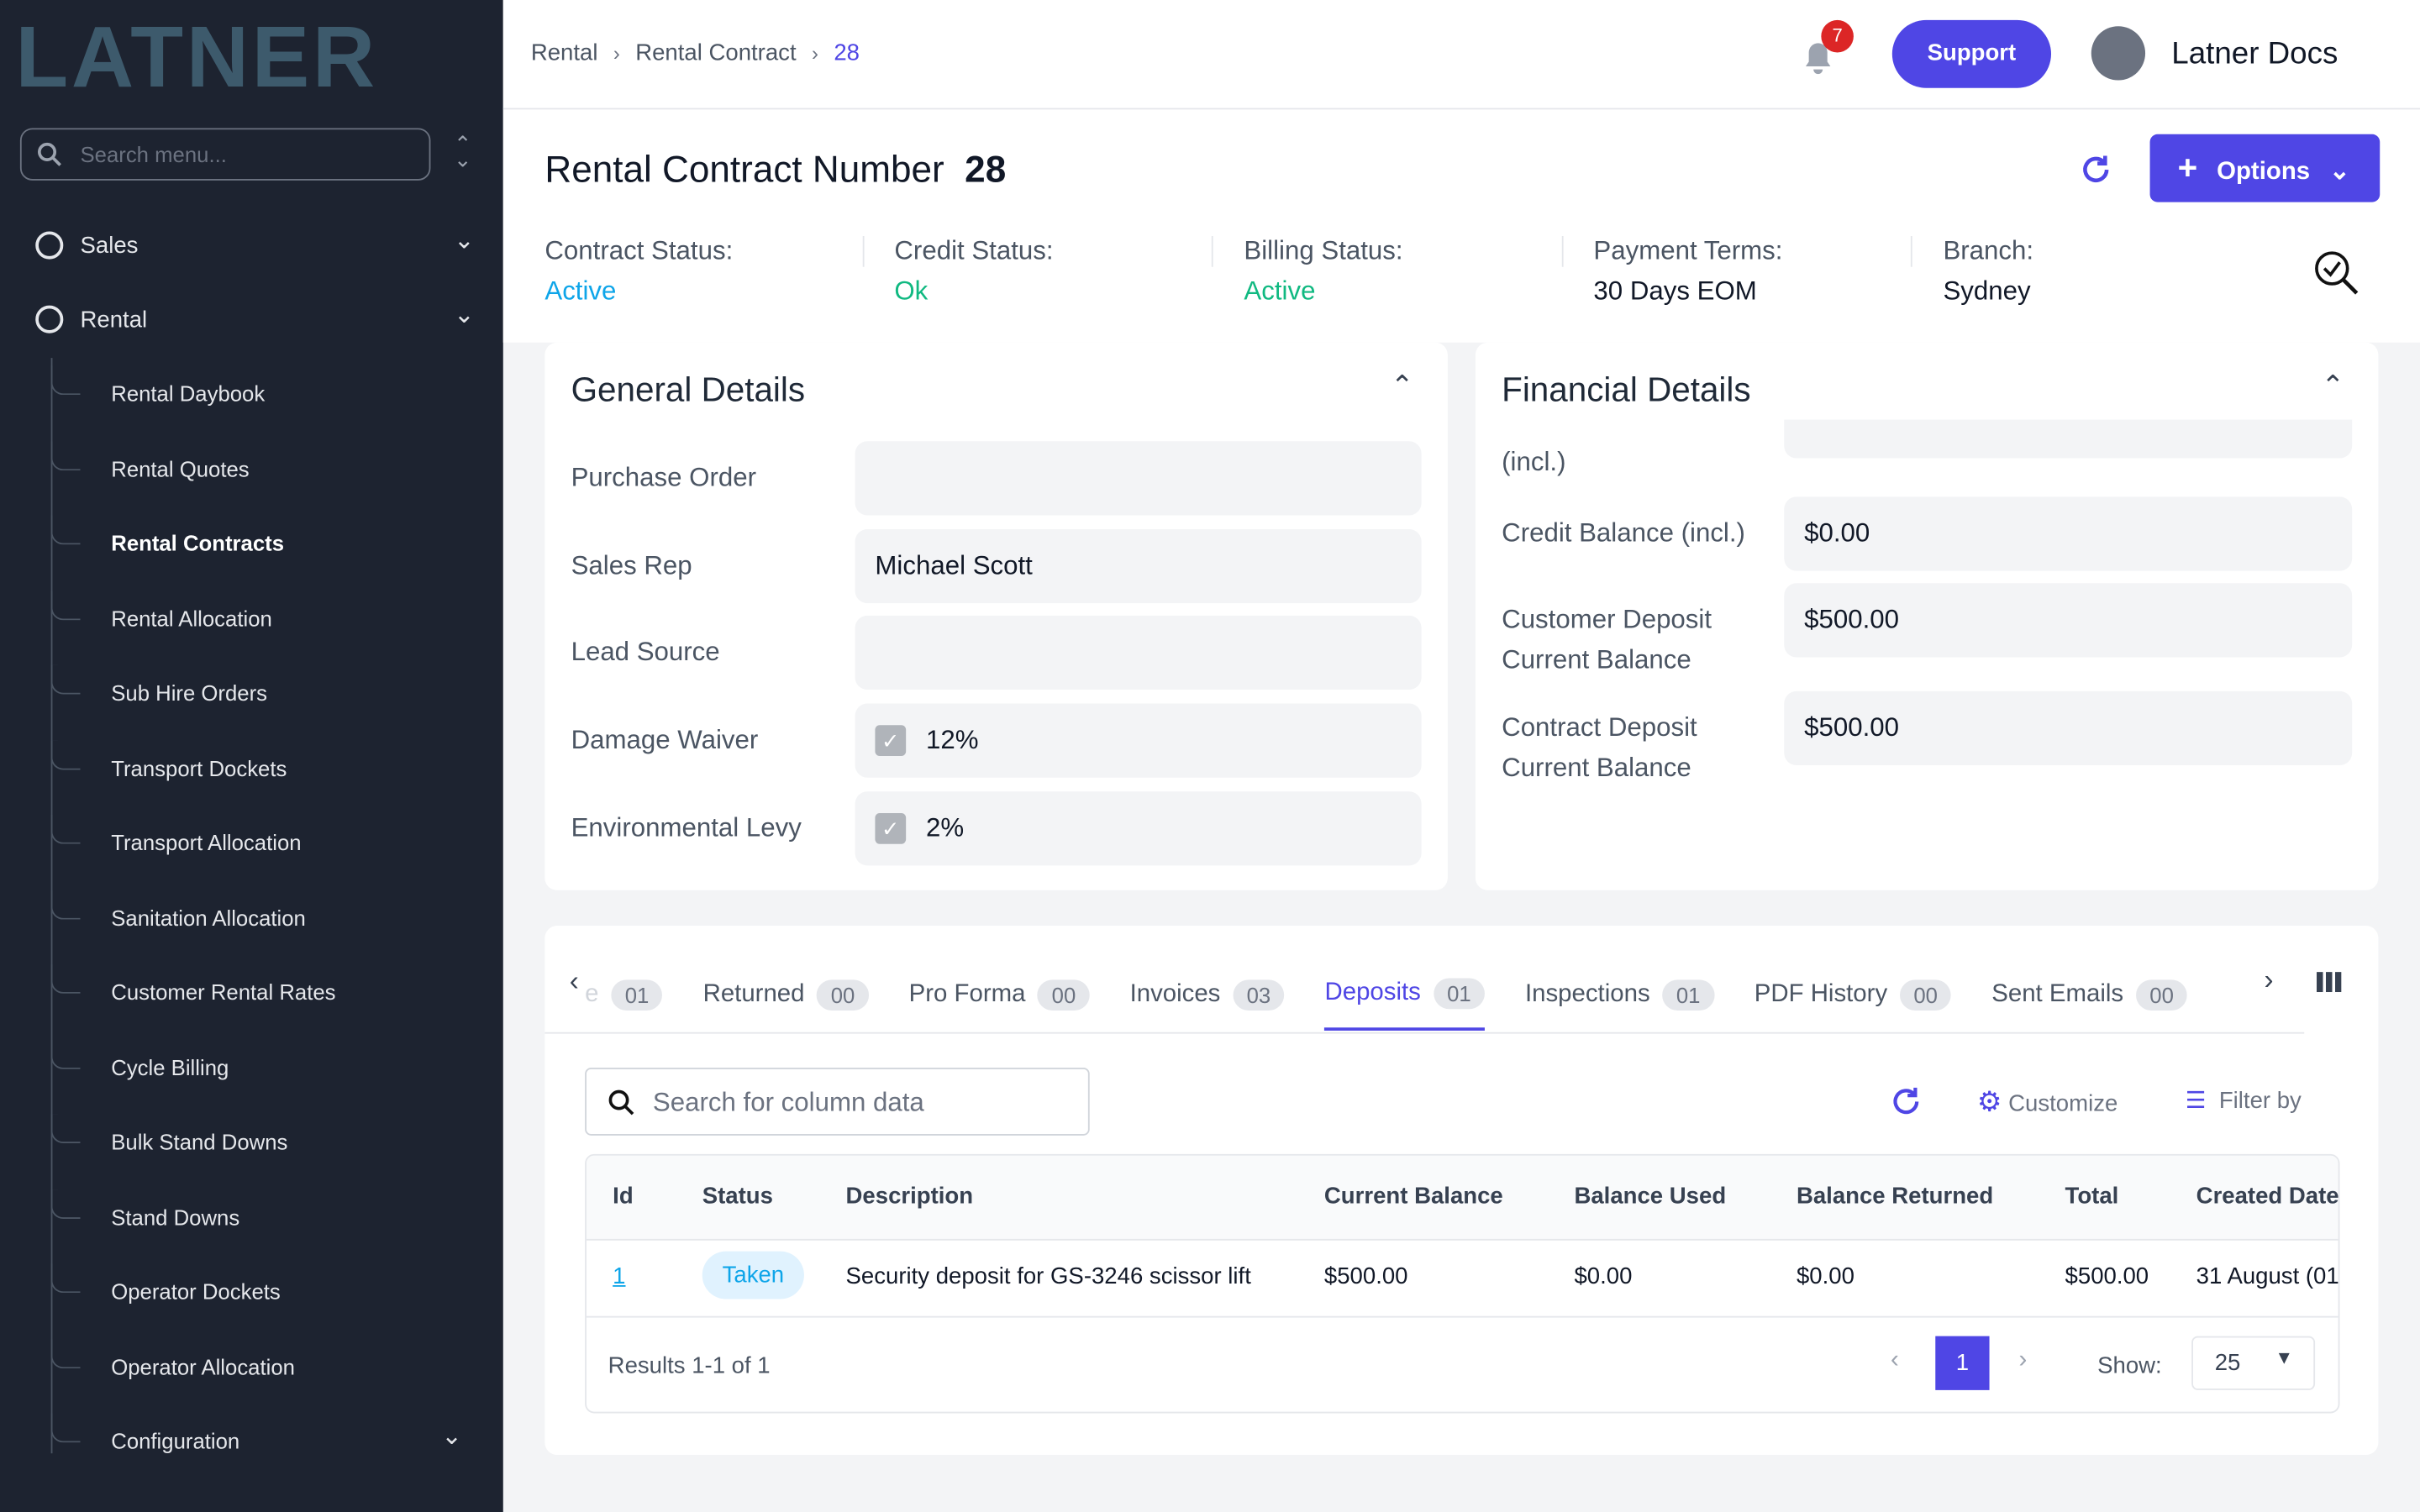 This screenshot has width=2420, height=1512. I want to click on customize-label: Customize, so click(2063, 1103).